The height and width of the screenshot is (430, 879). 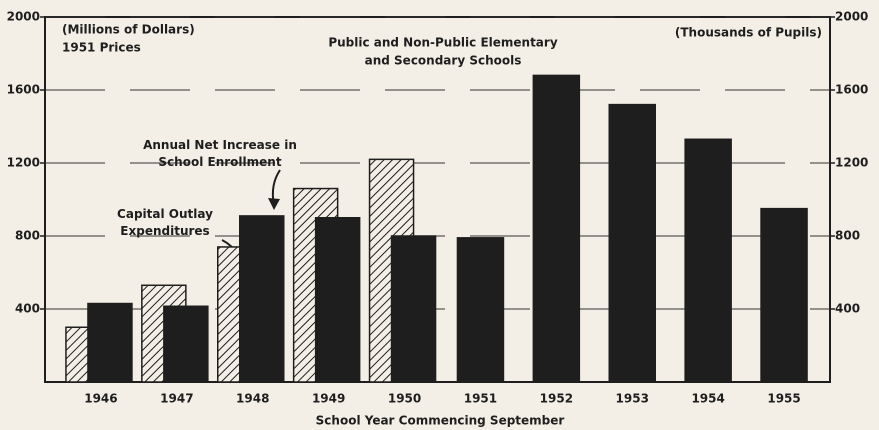 I want to click on chart-title: Public and Non-Public Elementary, so click(x=442, y=43).